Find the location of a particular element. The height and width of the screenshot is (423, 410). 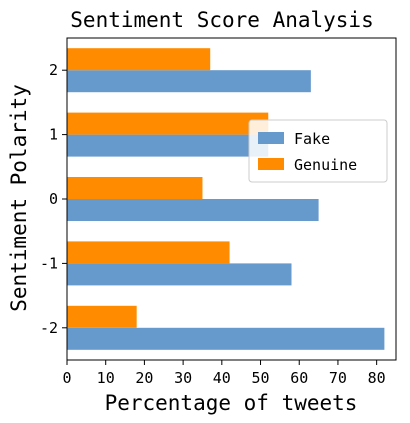

y-tick-label: 1 is located at coordinates (53, 135).